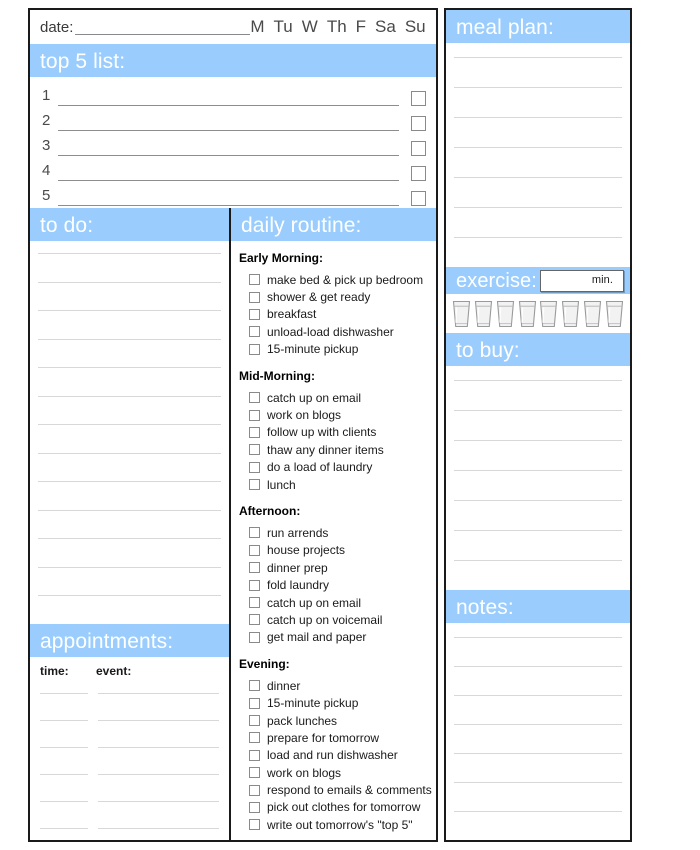 This screenshot has height=850, width=700. What do you see at coordinates (129, 432) in the screenshot?
I see `to-do-lines` at bounding box center [129, 432].